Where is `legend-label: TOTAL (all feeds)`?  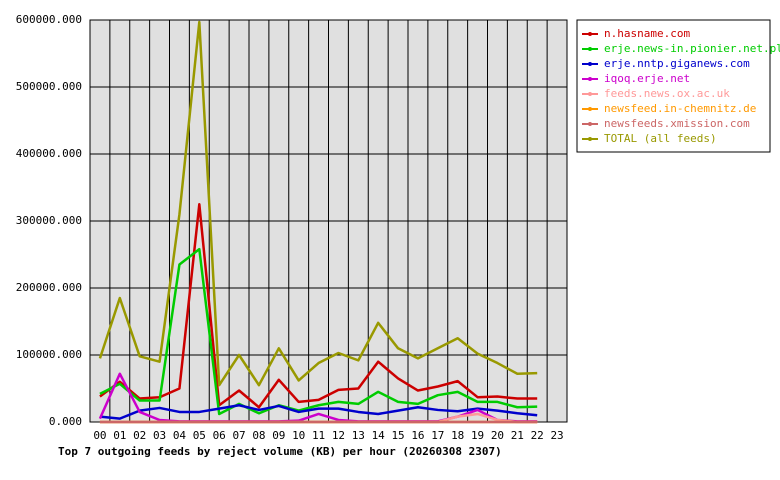
legend-label: TOTAL (all feeds) is located at coordinates (660, 138).